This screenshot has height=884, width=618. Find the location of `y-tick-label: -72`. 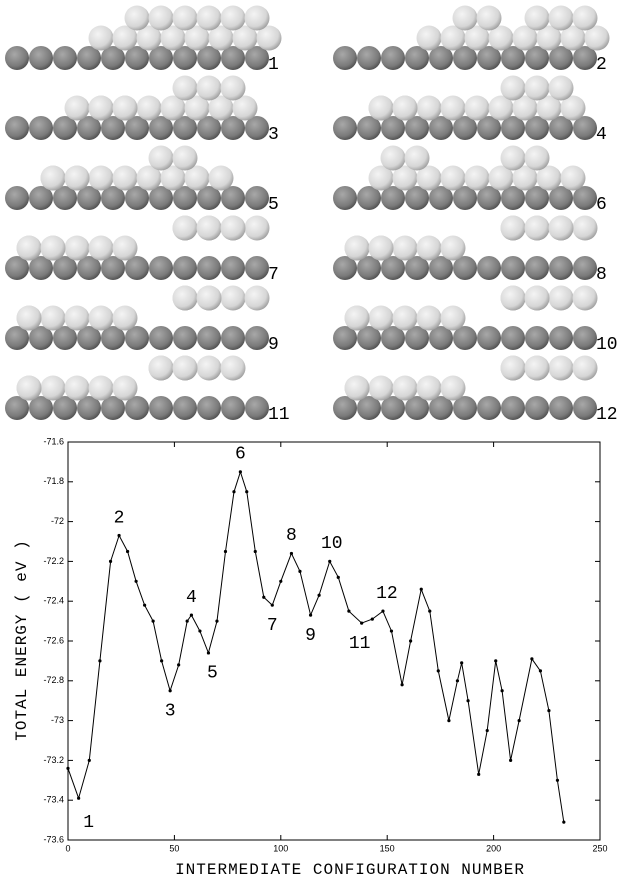

y-tick-label: -72 is located at coordinates (57, 521).